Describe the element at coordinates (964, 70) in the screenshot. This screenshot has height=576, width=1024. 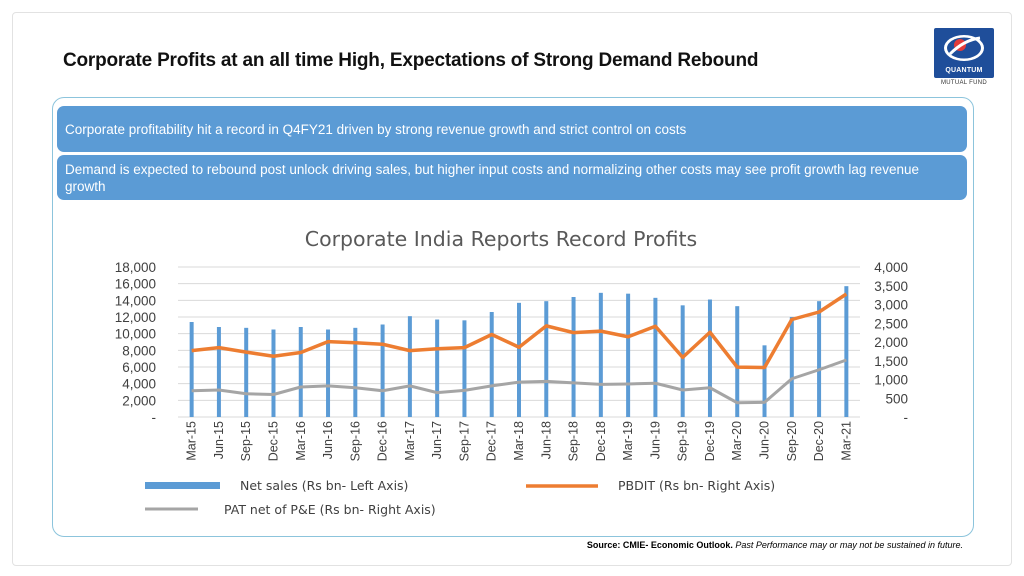
I see `logo-name: QUANTUM` at that location.